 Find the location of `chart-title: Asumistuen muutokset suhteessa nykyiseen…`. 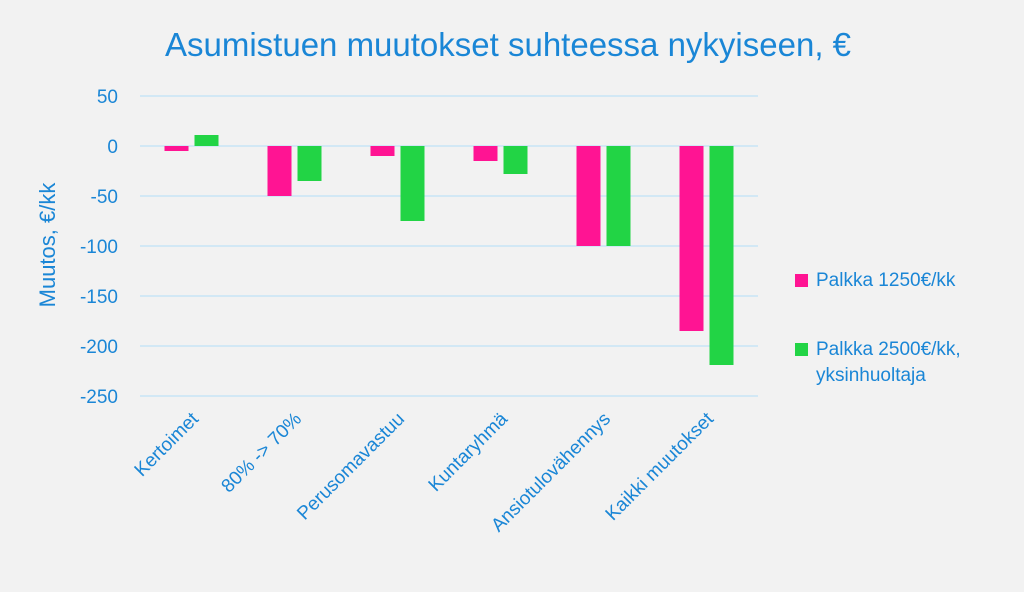

chart-title: Asumistuen muutokset suhteessa nykyiseen… is located at coordinates (508, 44).